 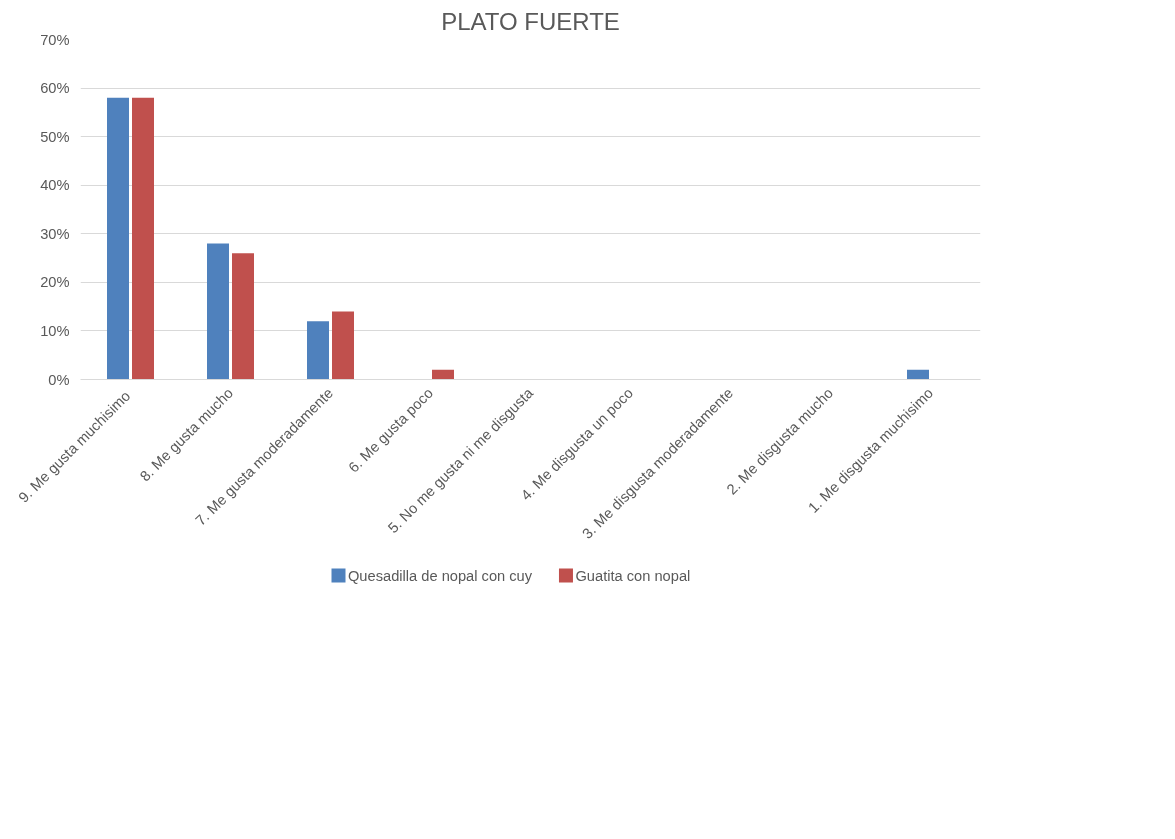 I want to click on legend-label: Guatita con nopal, so click(x=633, y=575).